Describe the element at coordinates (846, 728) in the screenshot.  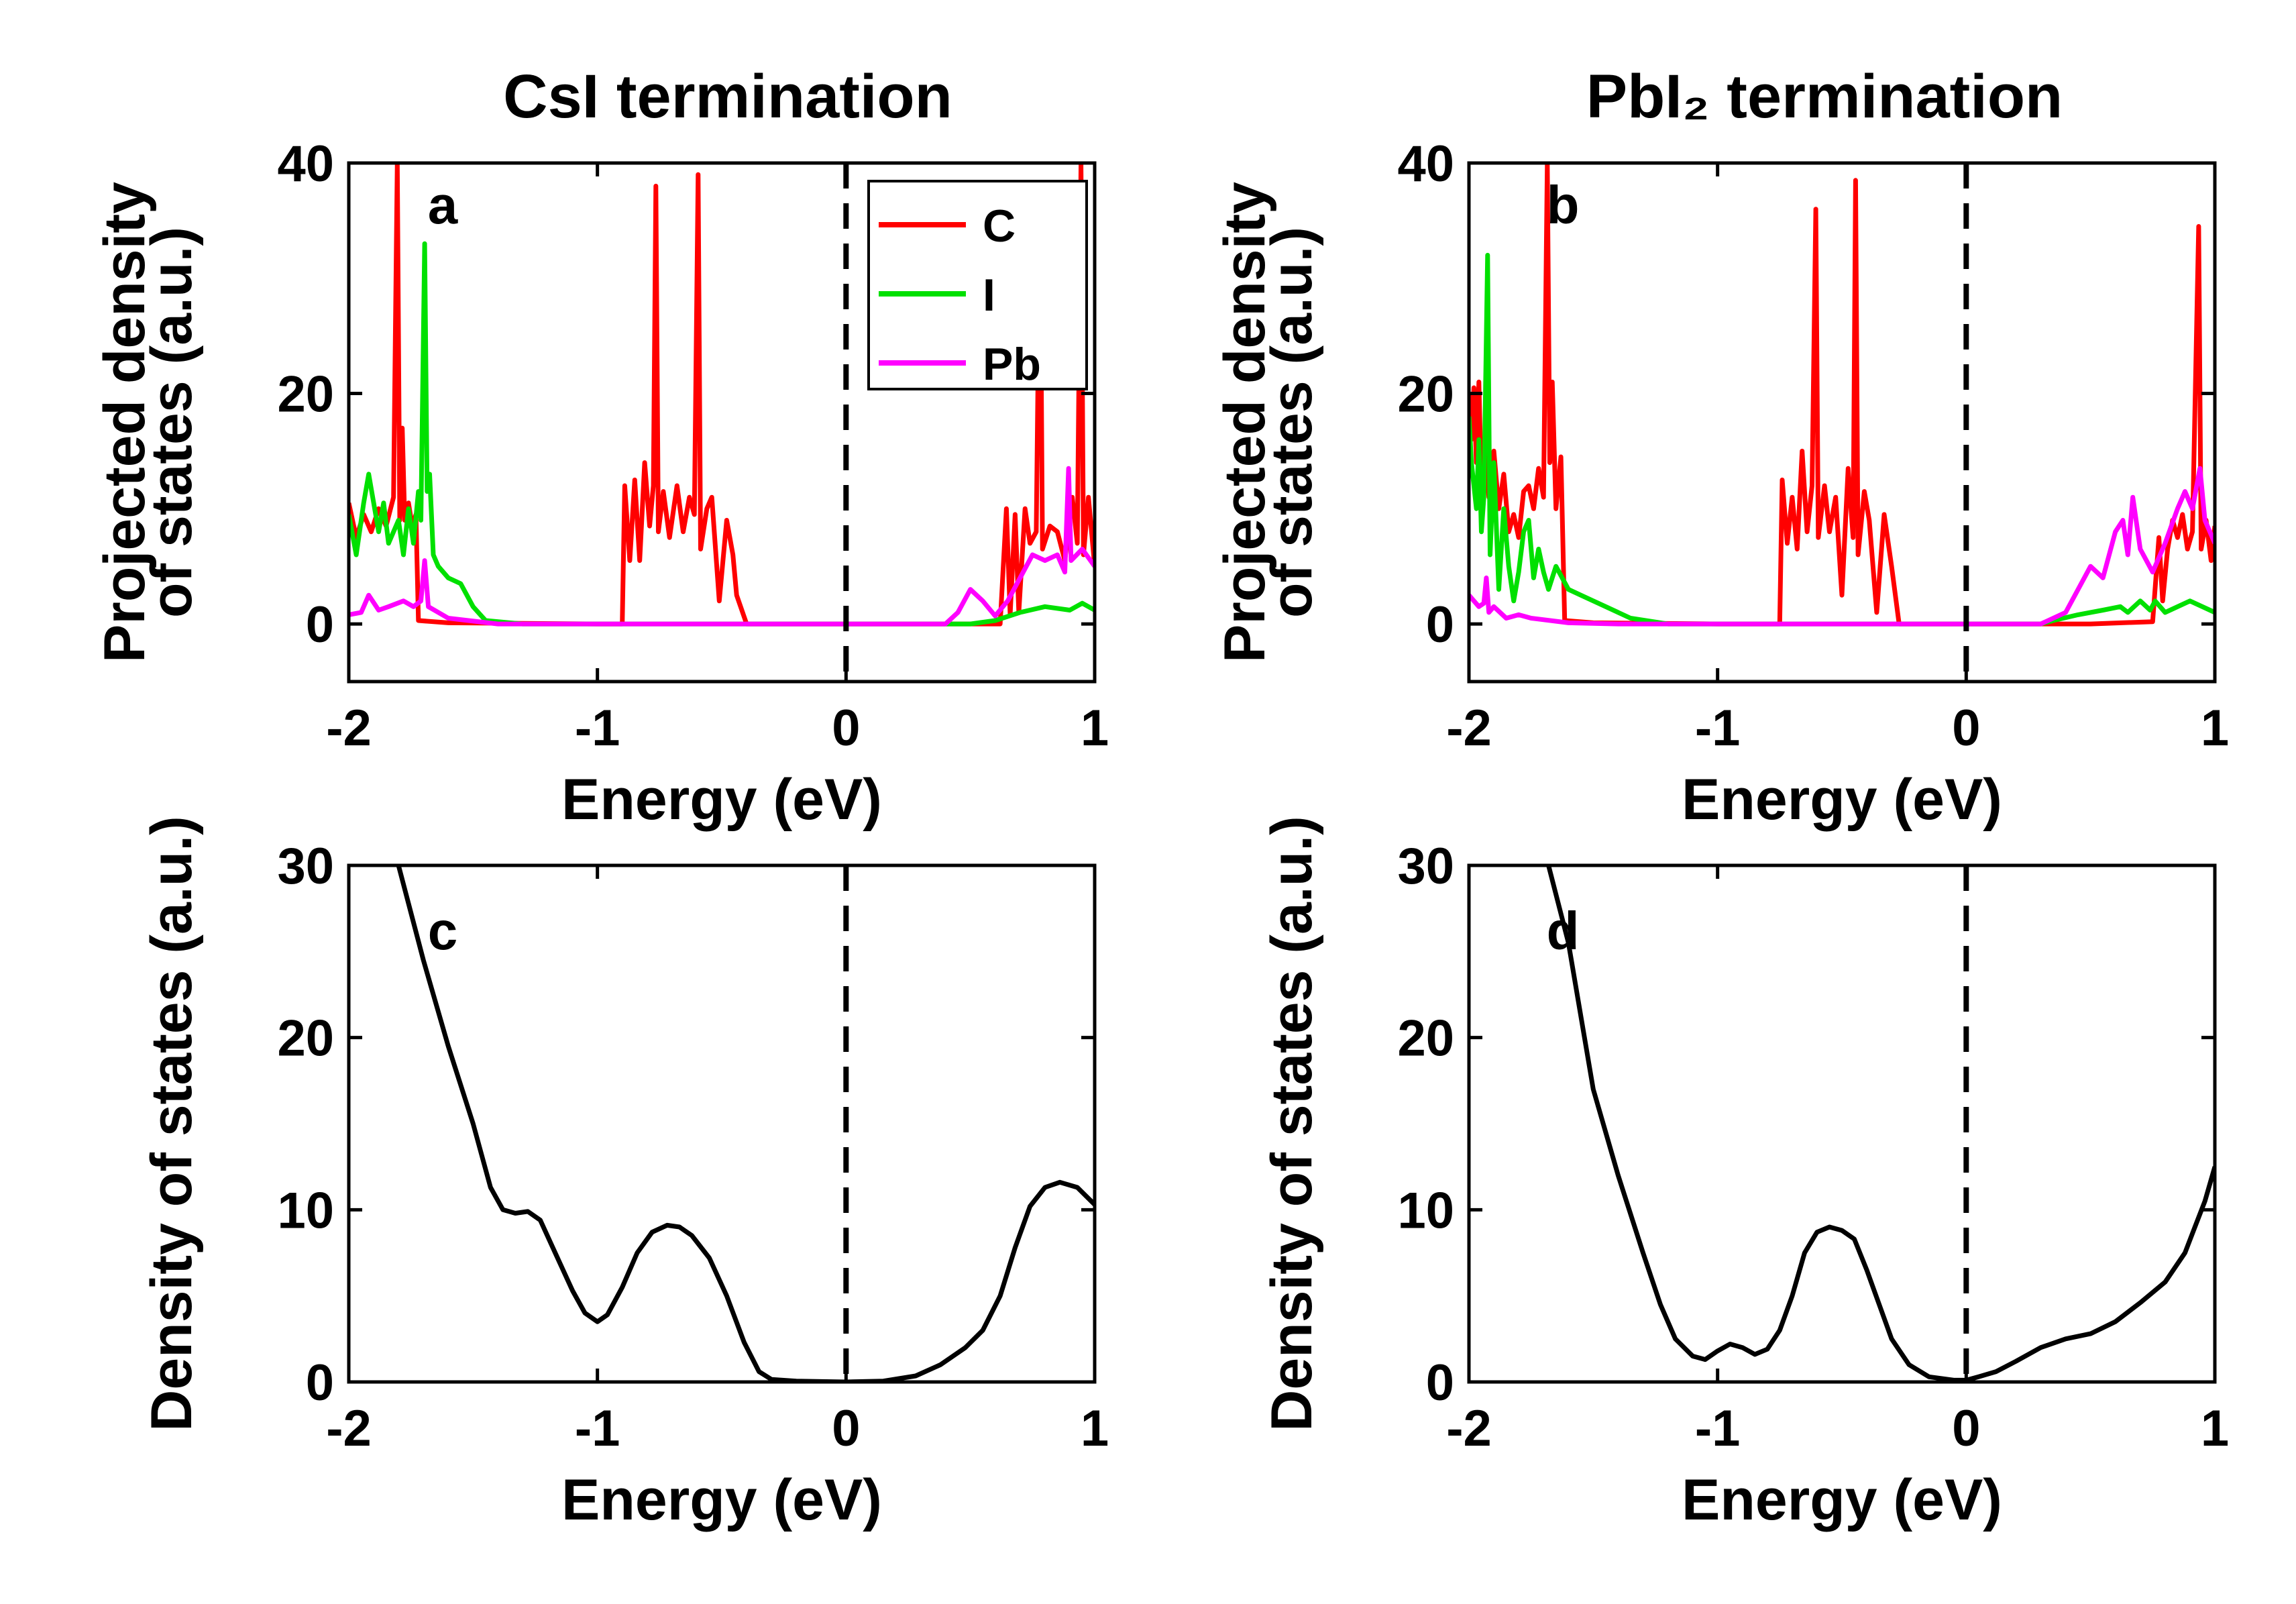
I see `x-tick-label-a: 0` at that location.